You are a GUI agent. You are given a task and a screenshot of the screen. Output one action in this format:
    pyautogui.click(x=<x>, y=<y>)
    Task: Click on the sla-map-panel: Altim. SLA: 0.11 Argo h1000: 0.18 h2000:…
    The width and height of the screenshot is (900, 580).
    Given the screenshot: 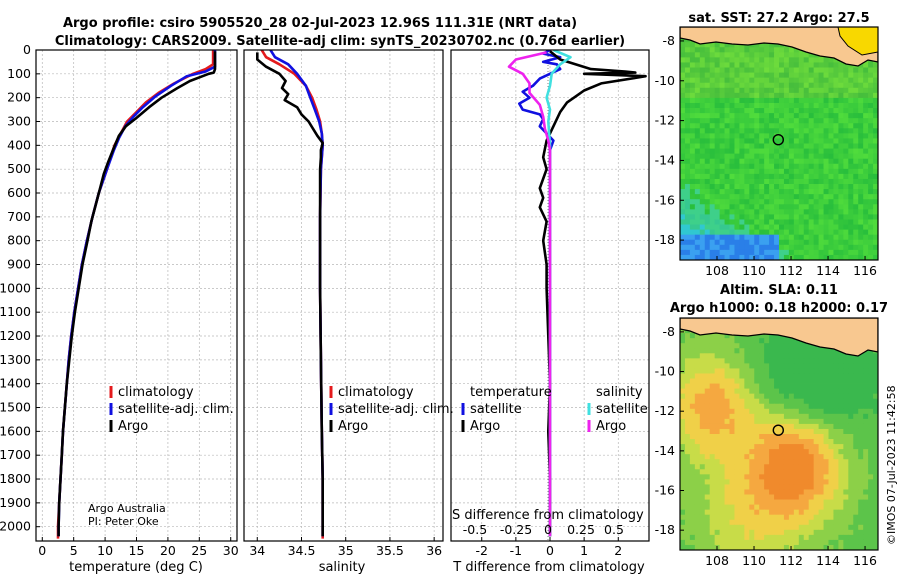 What is the action you would take?
    pyautogui.click(x=772, y=425)
    